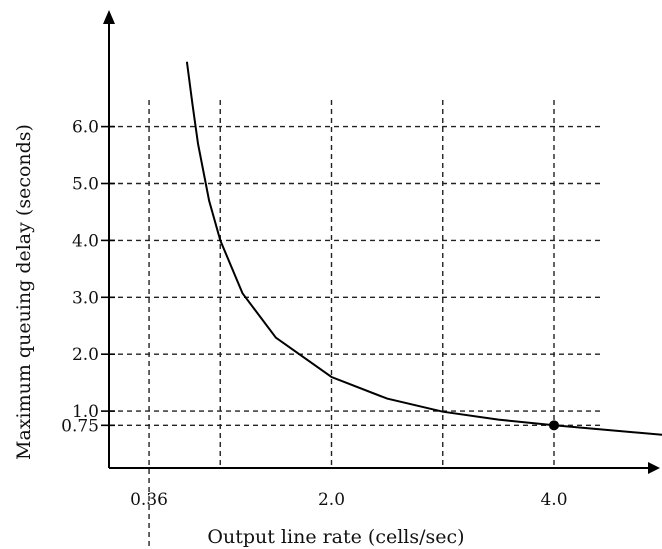 This screenshot has width=662, height=549. Describe the element at coordinates (85, 185) in the screenshot. I see `y-tick-label: 5.0` at that location.